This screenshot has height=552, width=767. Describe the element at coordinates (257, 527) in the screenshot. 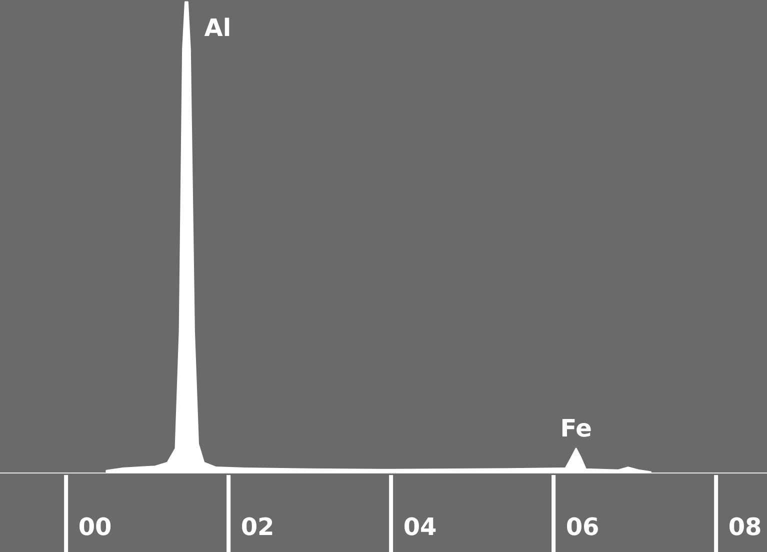

I see `x-tick-label: 02` at that location.